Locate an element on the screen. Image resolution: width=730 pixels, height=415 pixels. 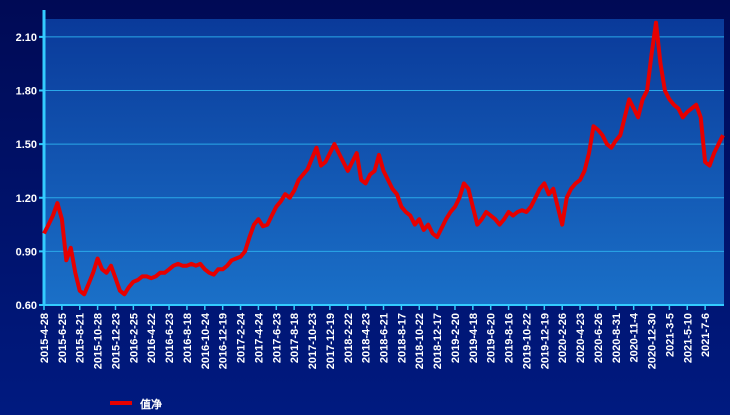
x-tick-label: 2020-11-4 is located at coordinates (635, 337).